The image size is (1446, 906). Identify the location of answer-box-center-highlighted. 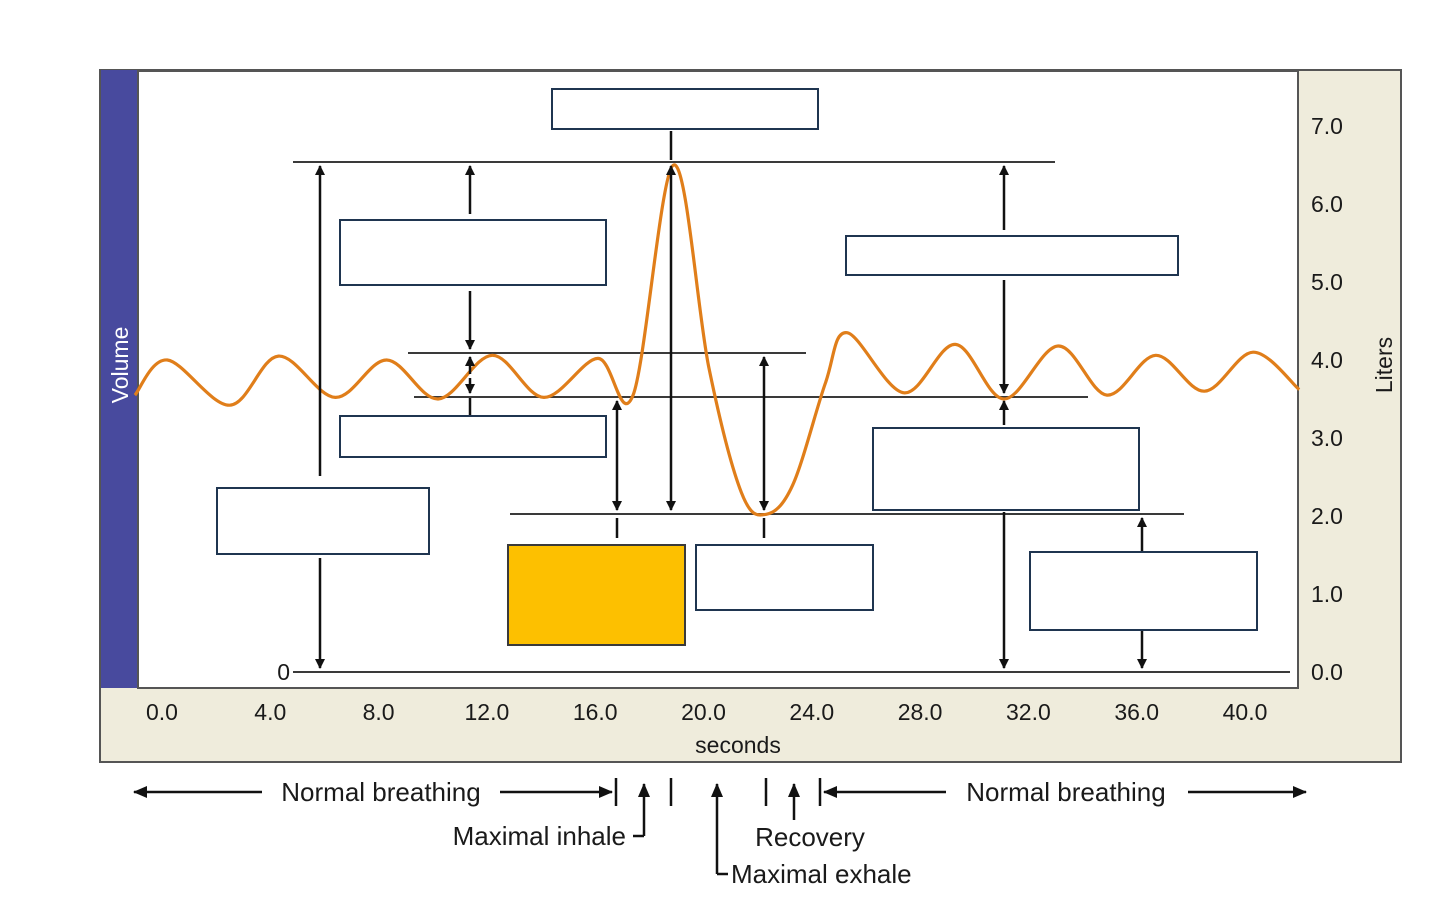
(596, 595).